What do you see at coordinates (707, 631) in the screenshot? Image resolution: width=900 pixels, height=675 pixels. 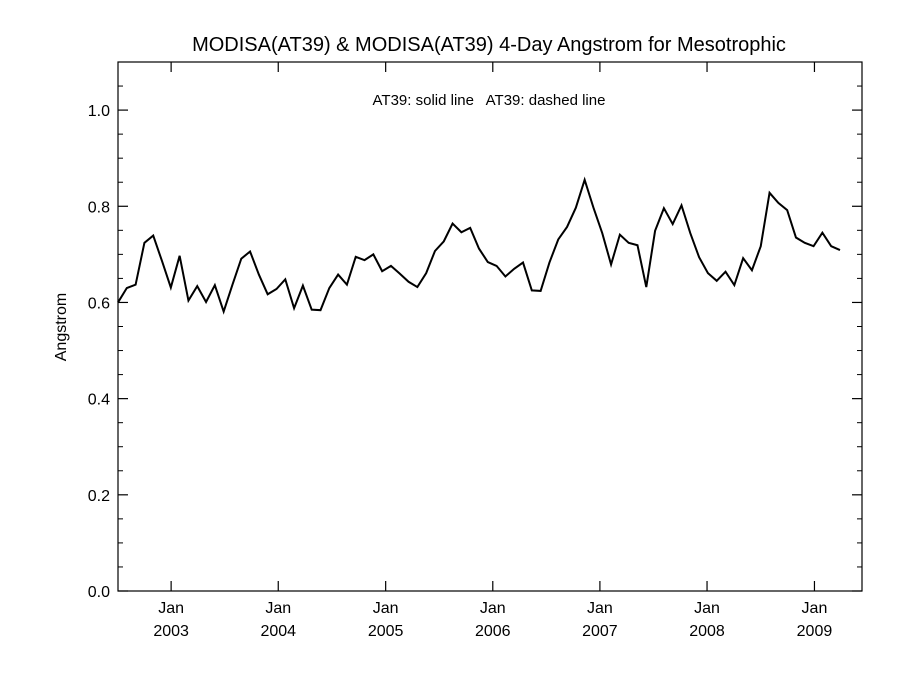 I see `x-tick-label-year: 2008` at bounding box center [707, 631].